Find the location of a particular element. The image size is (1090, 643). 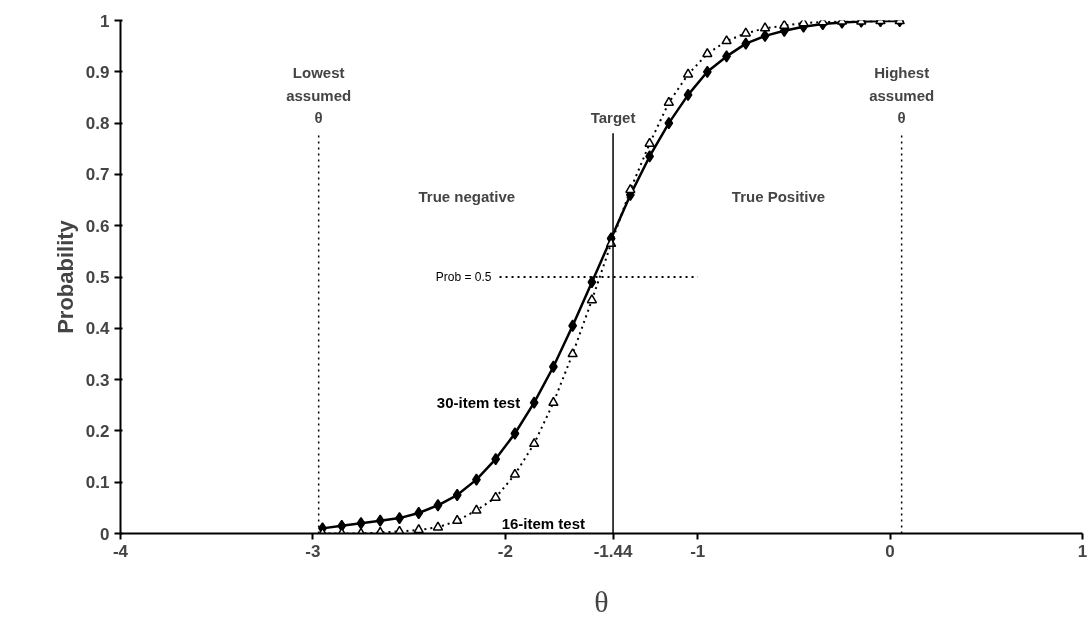

annotation: True negative is located at coordinates (467, 196).